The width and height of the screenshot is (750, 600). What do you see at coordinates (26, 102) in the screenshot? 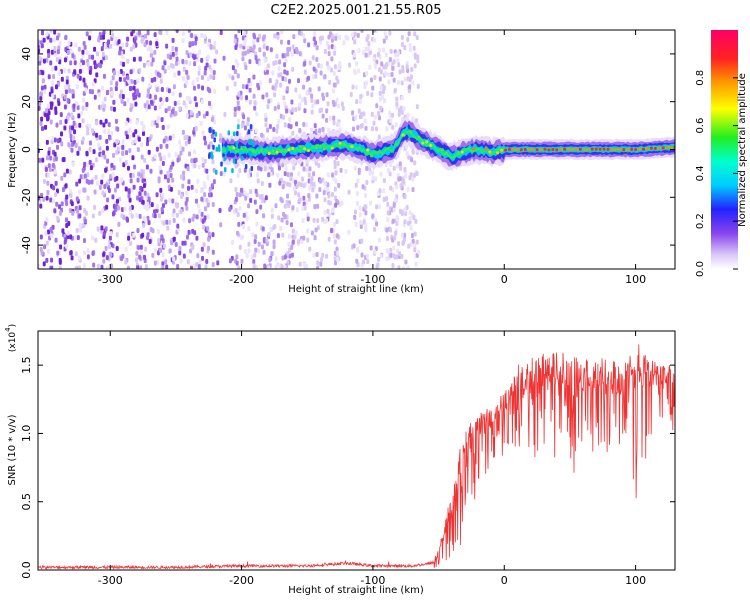
I see `spectrogram-y-tick-label: 20` at bounding box center [26, 102].